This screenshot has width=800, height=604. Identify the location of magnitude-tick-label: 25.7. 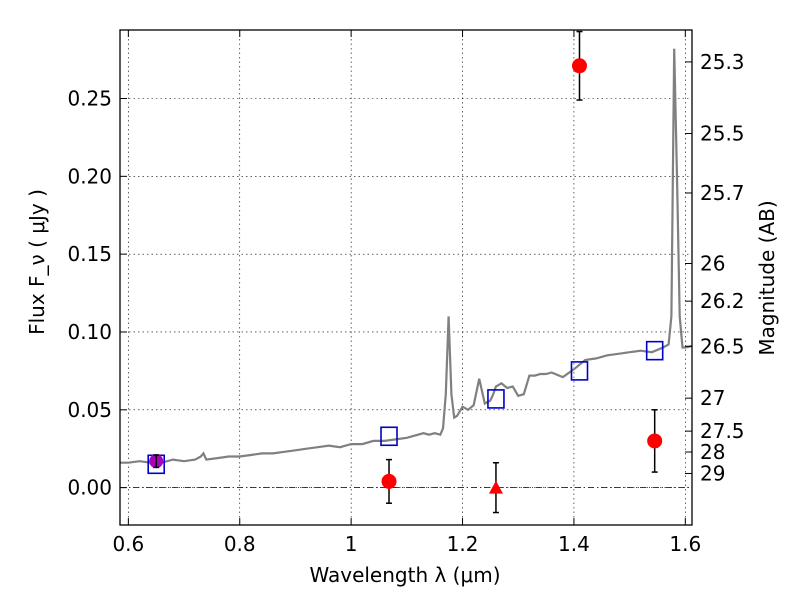
(722, 193).